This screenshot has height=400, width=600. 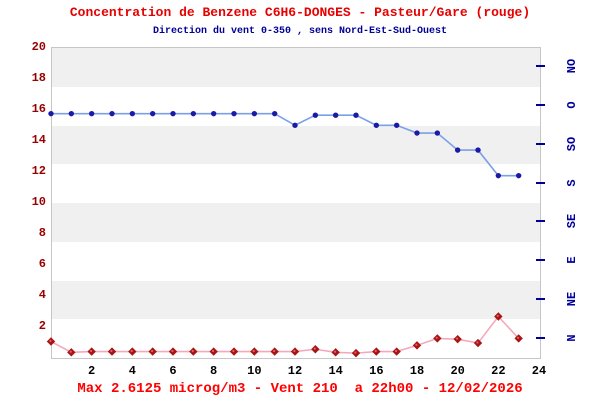 What do you see at coordinates (132, 371) in the screenshot?
I see `x-axis-tick-label: 4` at bounding box center [132, 371].